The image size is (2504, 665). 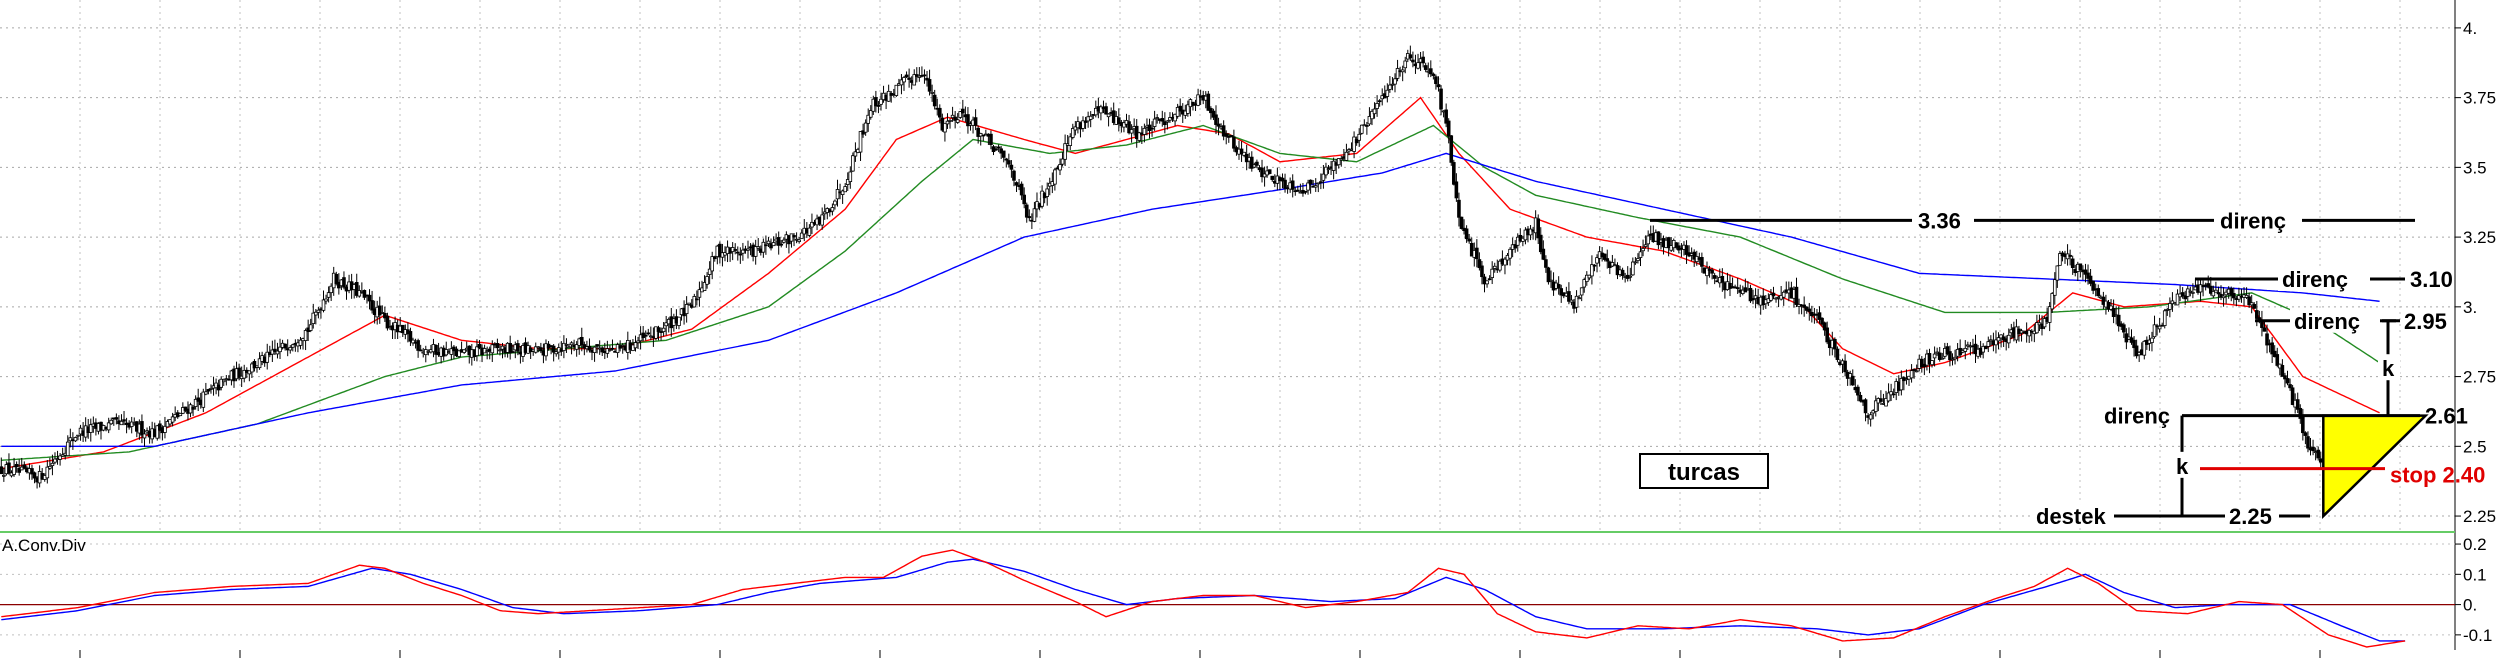 What do you see at coordinates (2477, 635) in the screenshot?
I see `indicator-tick-label: -0.1` at bounding box center [2477, 635].